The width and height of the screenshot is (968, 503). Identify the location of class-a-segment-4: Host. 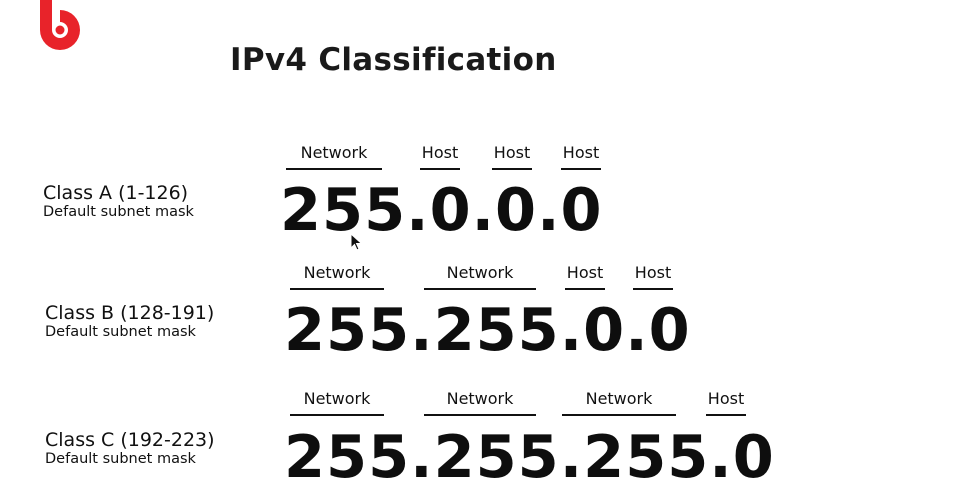
(581, 156).